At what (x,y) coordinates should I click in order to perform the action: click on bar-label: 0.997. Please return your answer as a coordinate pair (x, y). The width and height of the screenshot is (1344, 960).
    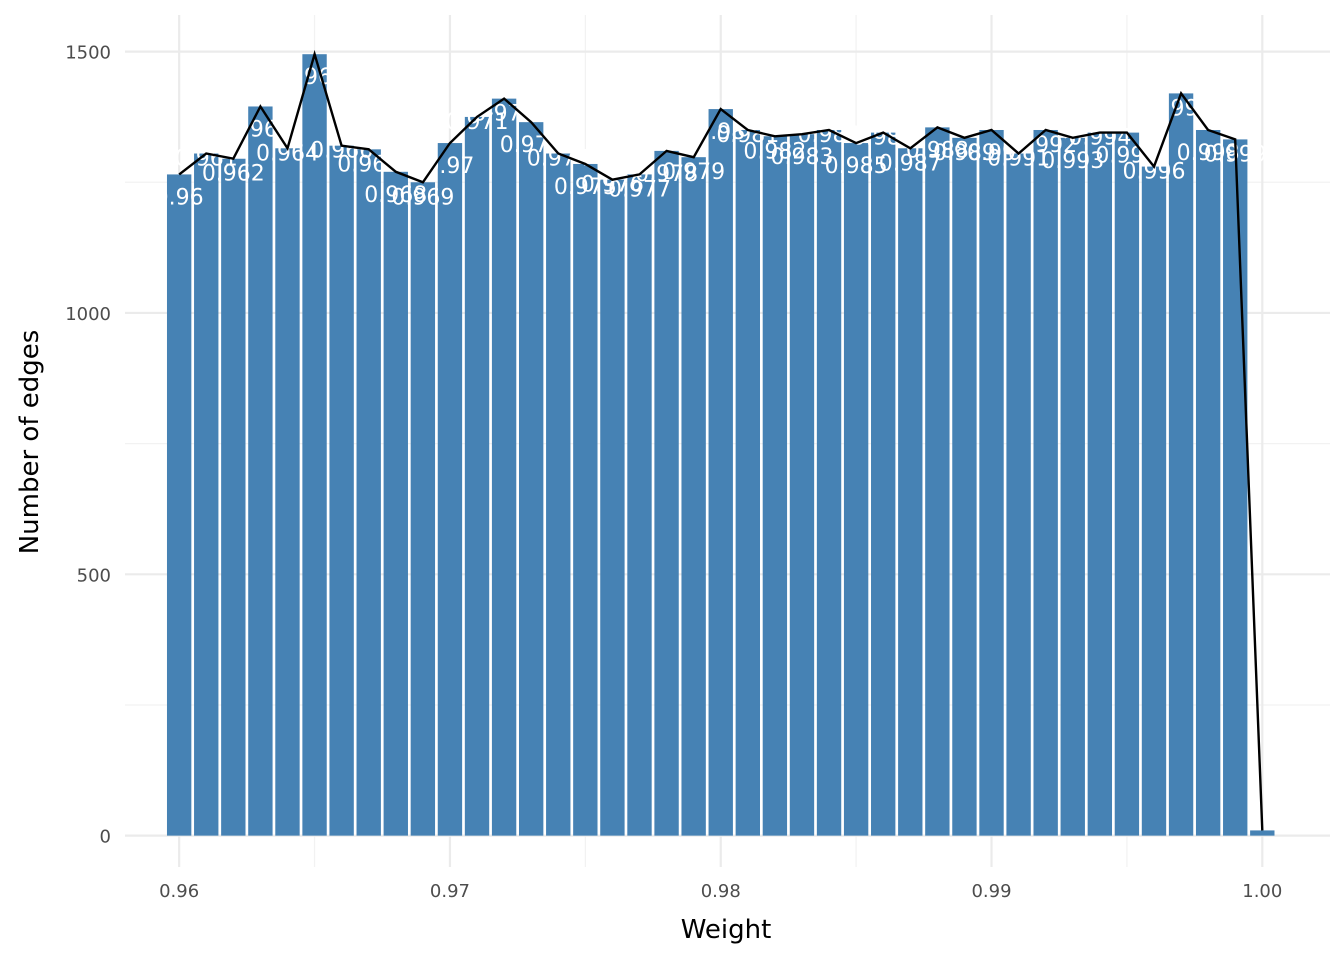
    Looking at the image, I should click on (1181, 108).